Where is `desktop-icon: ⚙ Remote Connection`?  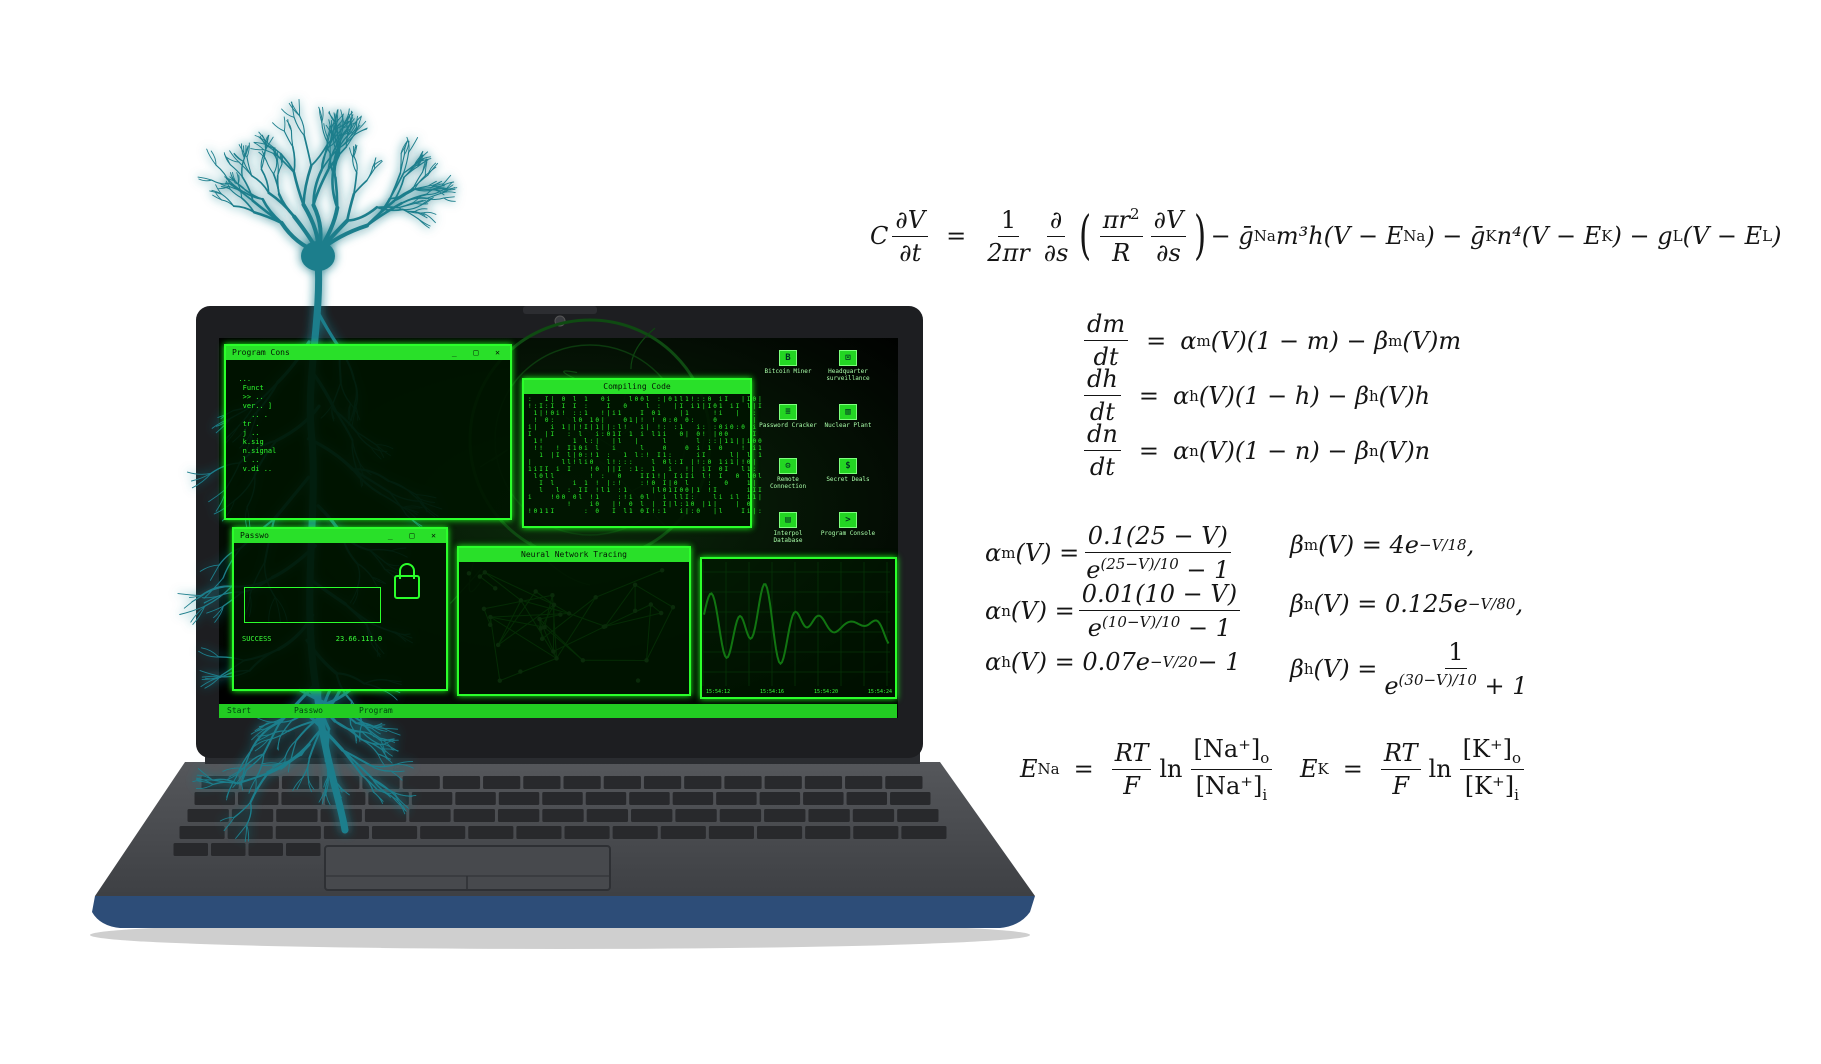 desktop-icon: ⚙ Remote Connection is located at coordinates (788, 474).